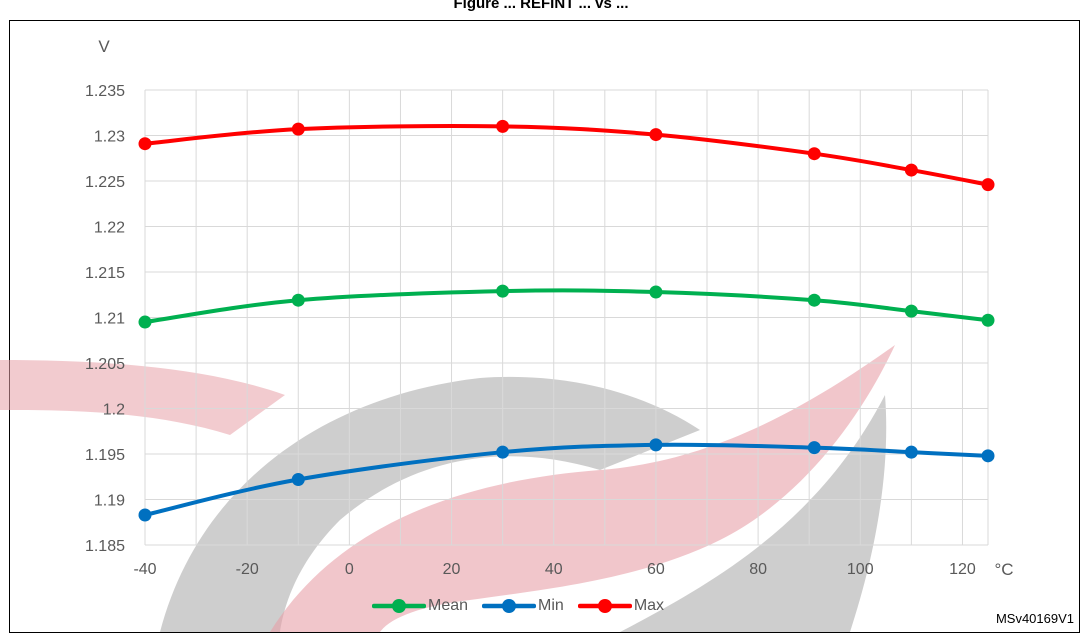  What do you see at coordinates (109, 319) in the screenshot?
I see `y-tick-label: 1.21` at bounding box center [109, 319].